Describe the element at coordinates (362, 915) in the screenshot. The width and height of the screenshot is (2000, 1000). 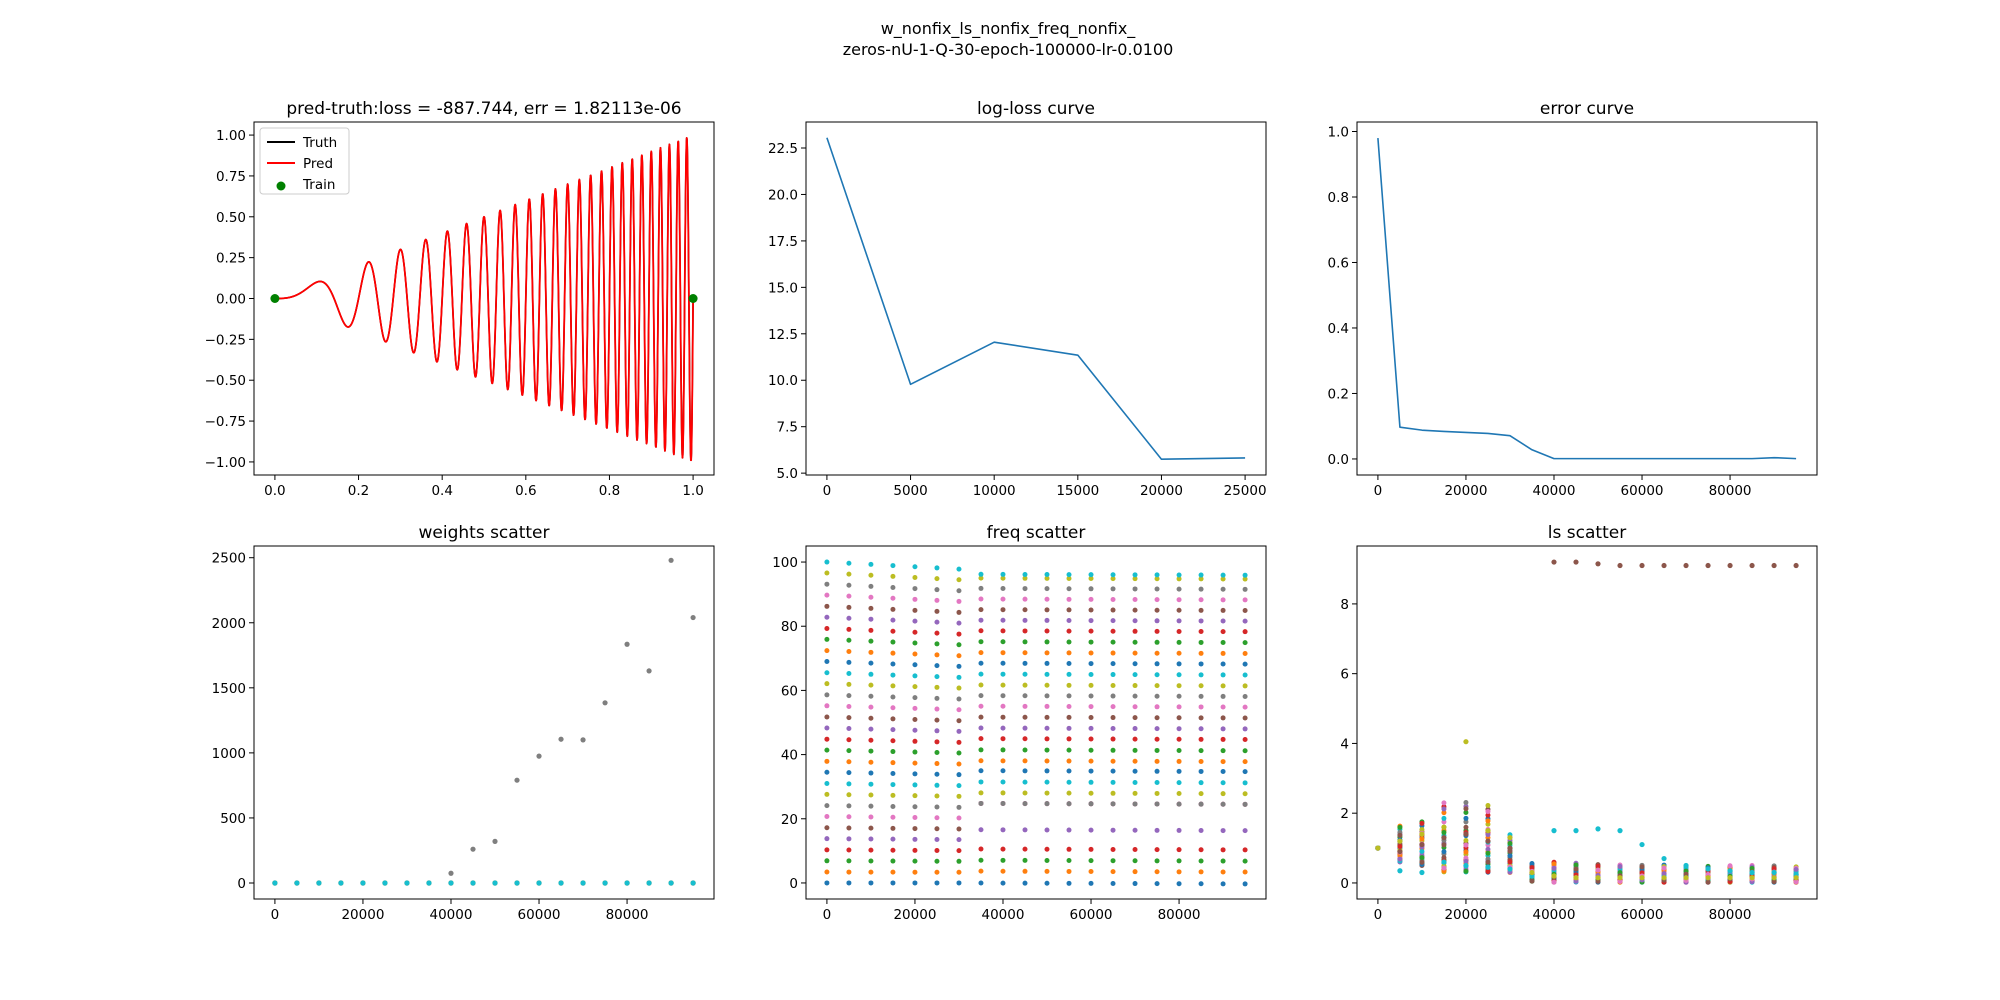
I see `weights-xtick-label: 20000` at that location.